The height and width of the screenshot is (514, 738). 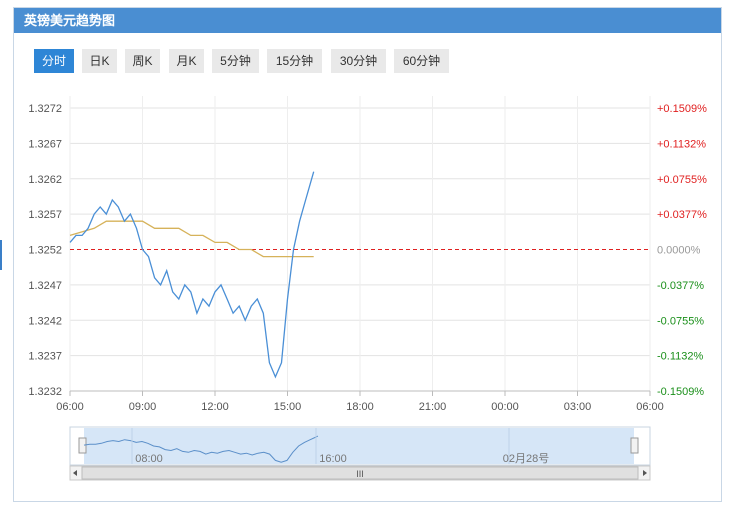 What do you see at coordinates (201, 449) in the screenshot?
I see `navigator-series` at bounding box center [201, 449].